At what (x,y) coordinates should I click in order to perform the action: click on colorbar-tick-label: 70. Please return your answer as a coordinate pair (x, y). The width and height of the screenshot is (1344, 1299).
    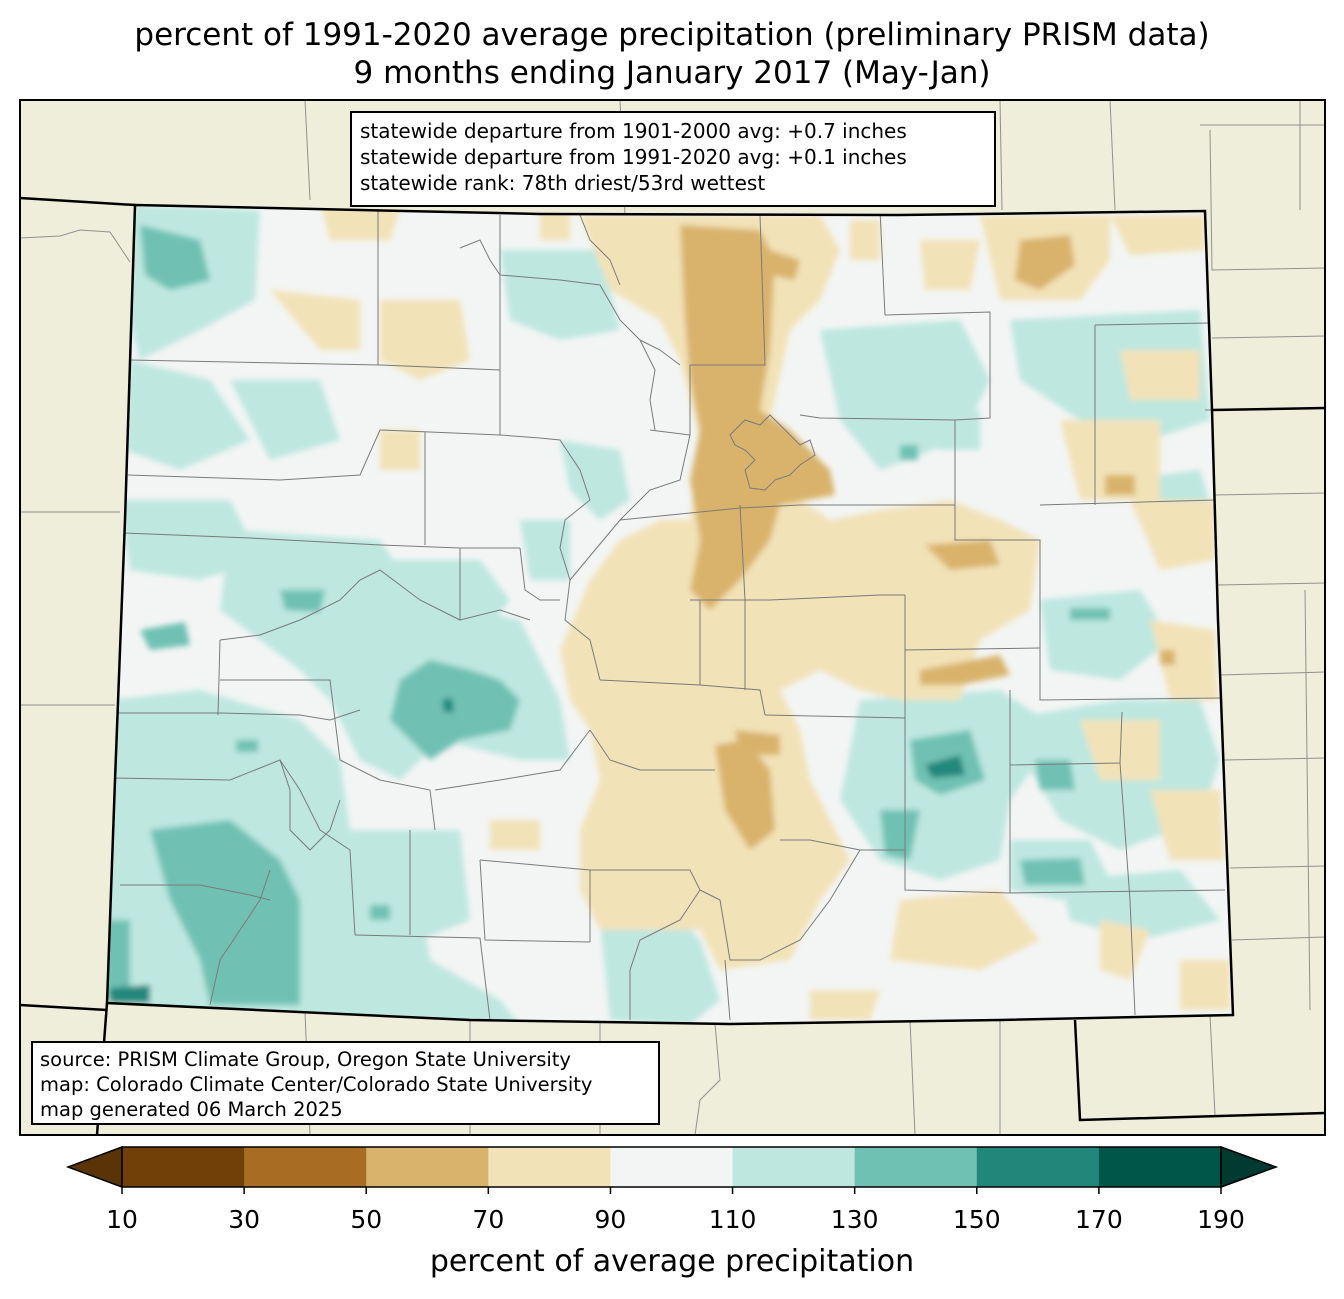
    Looking at the image, I should click on (488, 1219).